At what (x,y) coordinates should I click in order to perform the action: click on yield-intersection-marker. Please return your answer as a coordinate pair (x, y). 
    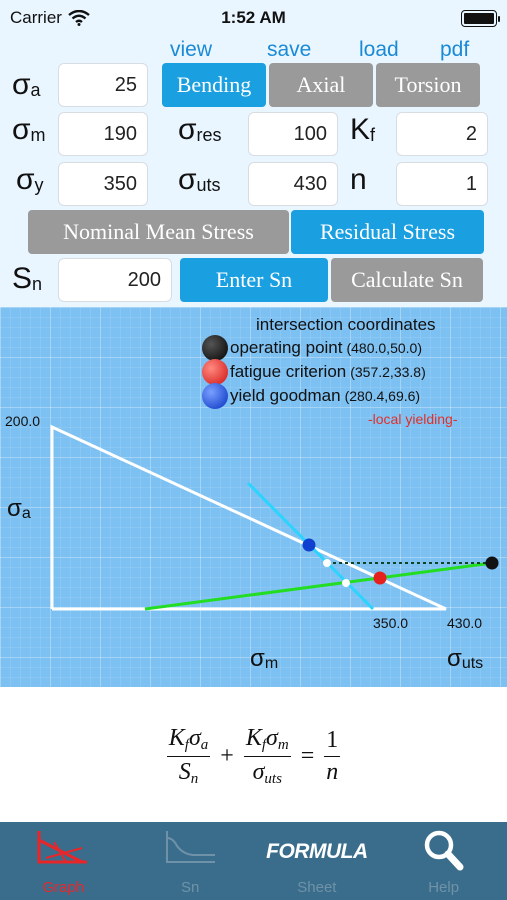
    Looking at the image, I should click on (346, 583).